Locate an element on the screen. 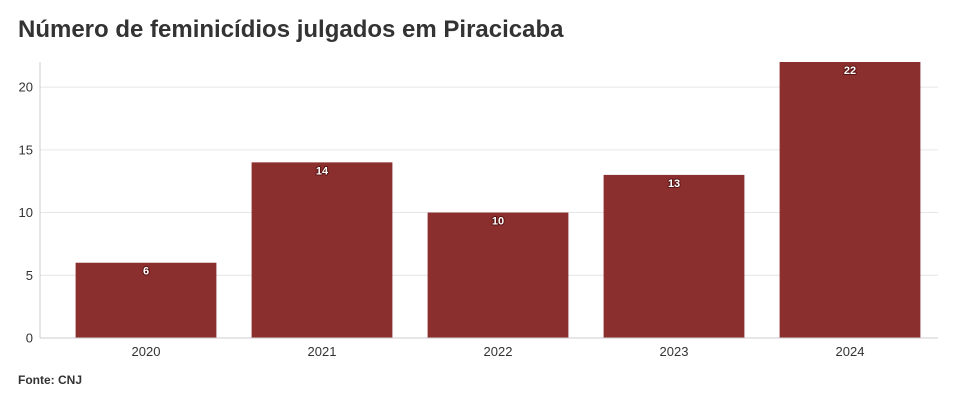 The width and height of the screenshot is (960, 410). x-tick-label: 2022 is located at coordinates (498, 351).